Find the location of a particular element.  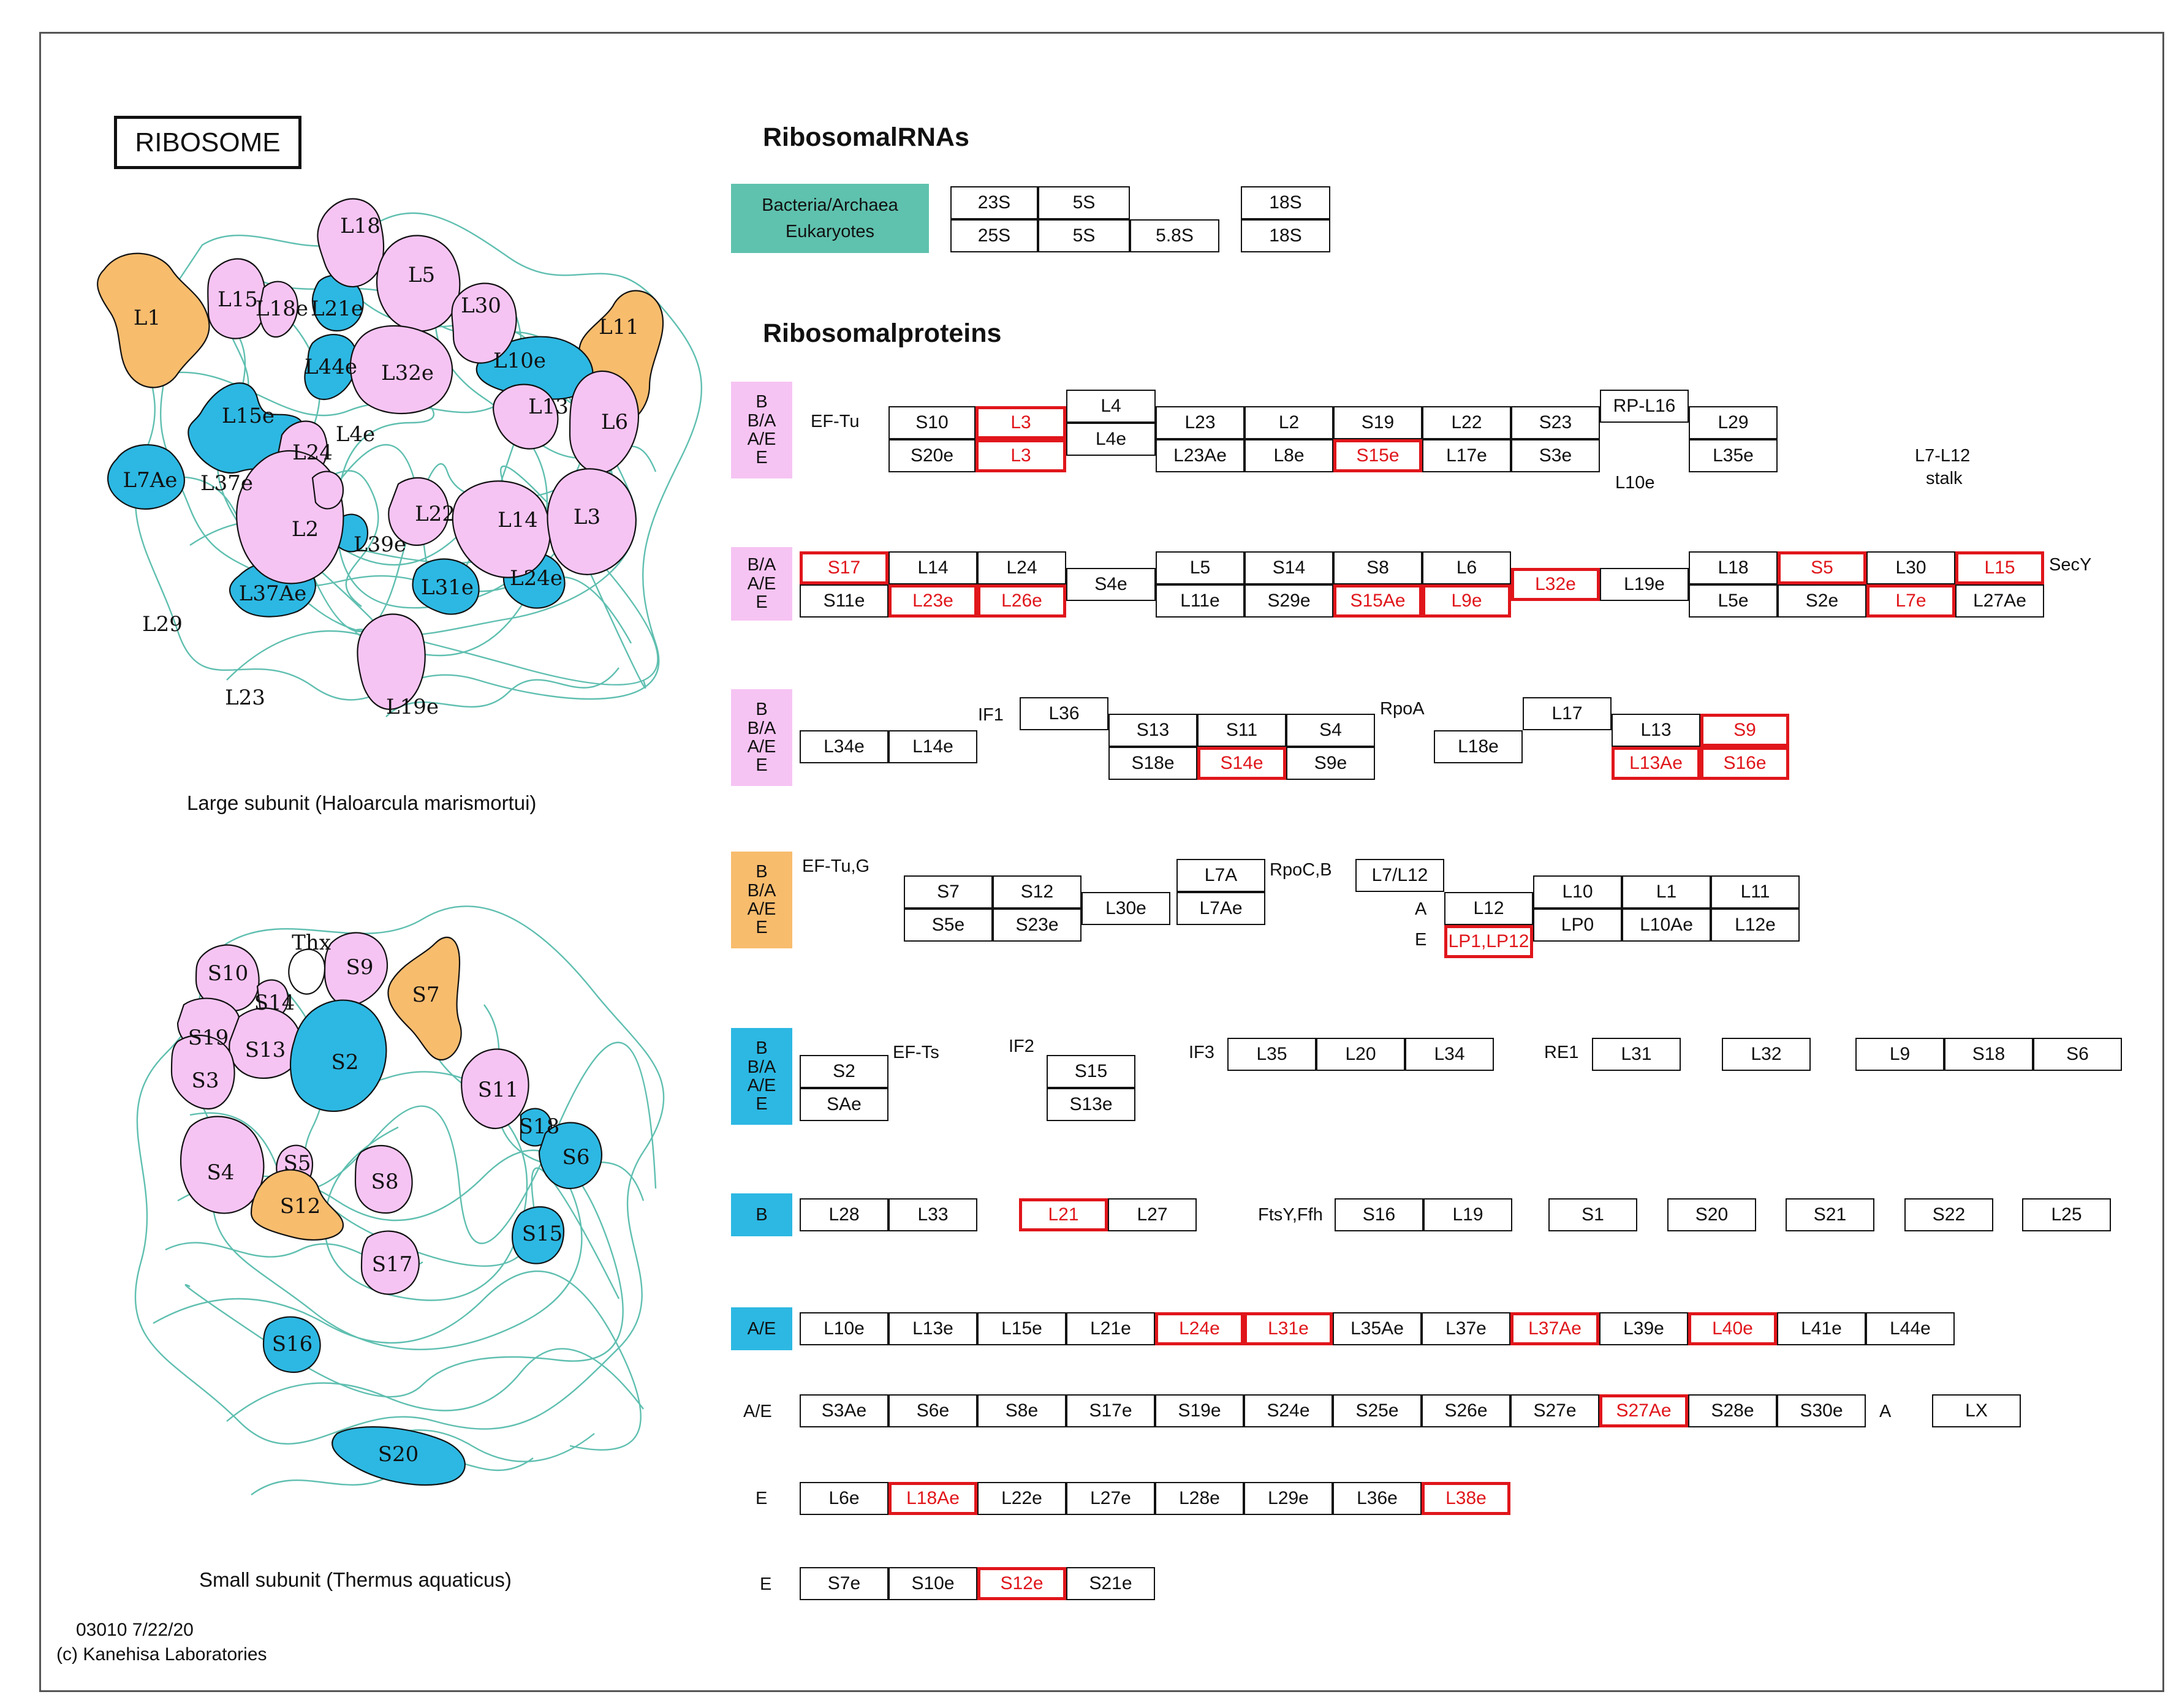

protein-box: L2 is located at coordinates (1288, 423).